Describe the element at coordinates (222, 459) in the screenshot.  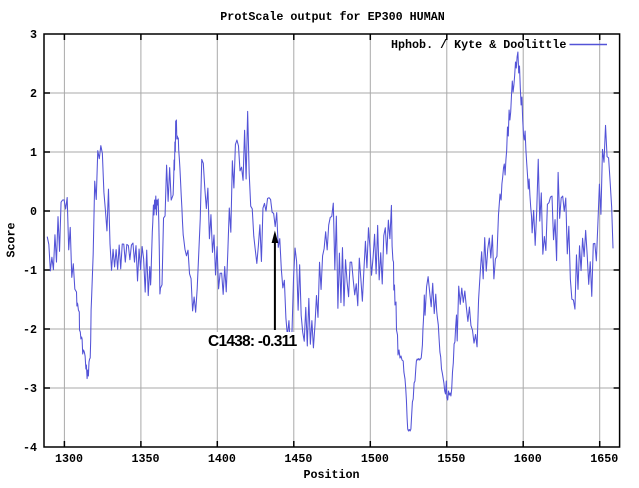
I see `svg-text: 1400` at that location.